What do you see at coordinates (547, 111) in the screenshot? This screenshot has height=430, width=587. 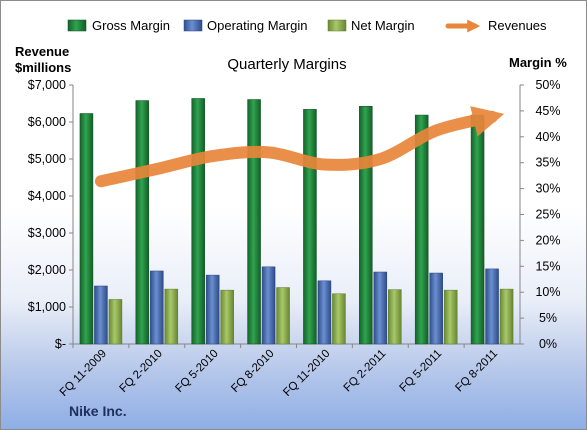 I see `right-tick-label: 45%` at bounding box center [547, 111].